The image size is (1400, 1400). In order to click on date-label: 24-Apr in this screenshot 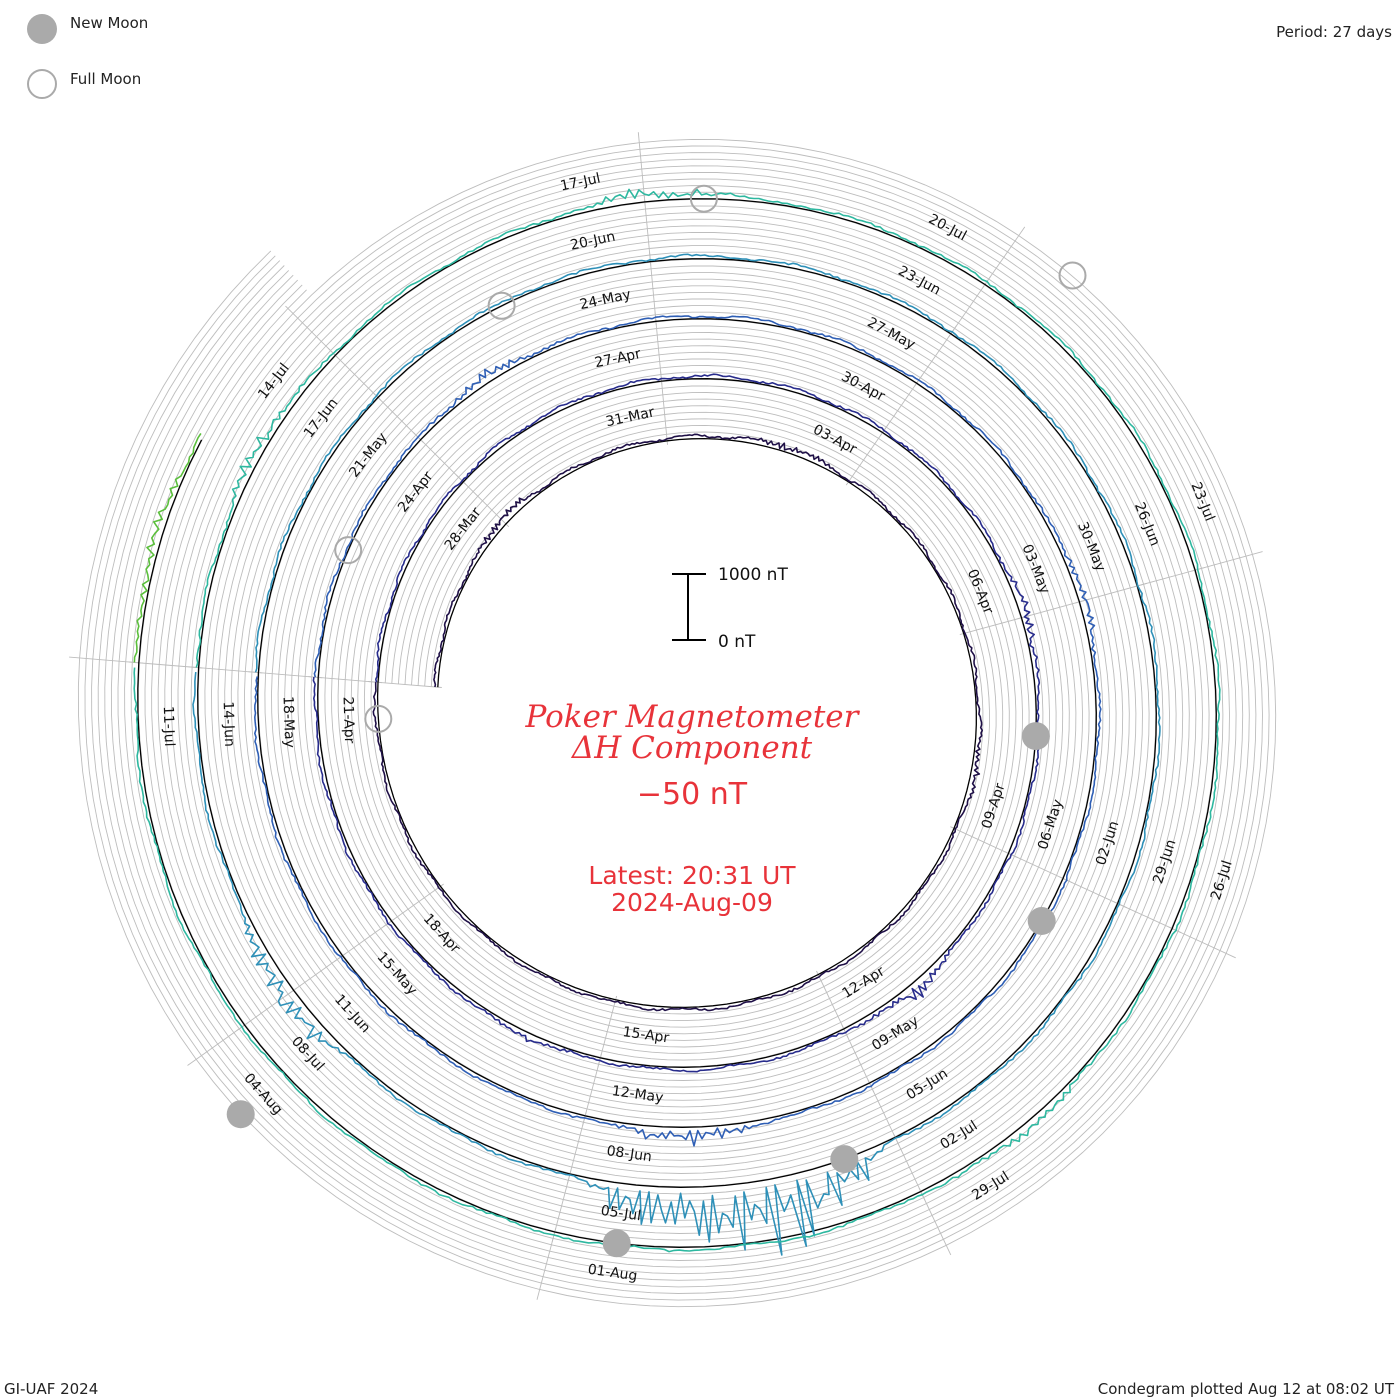, I will do `click(416, 492)`.